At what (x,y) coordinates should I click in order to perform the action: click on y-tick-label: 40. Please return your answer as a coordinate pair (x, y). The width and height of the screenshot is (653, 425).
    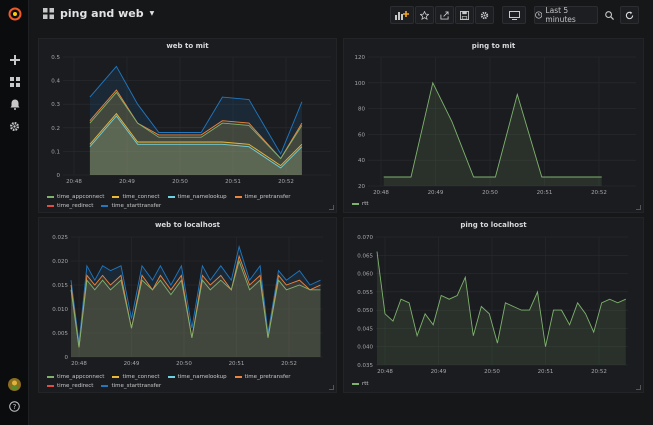
    Looking at the image, I should click on (361, 161).